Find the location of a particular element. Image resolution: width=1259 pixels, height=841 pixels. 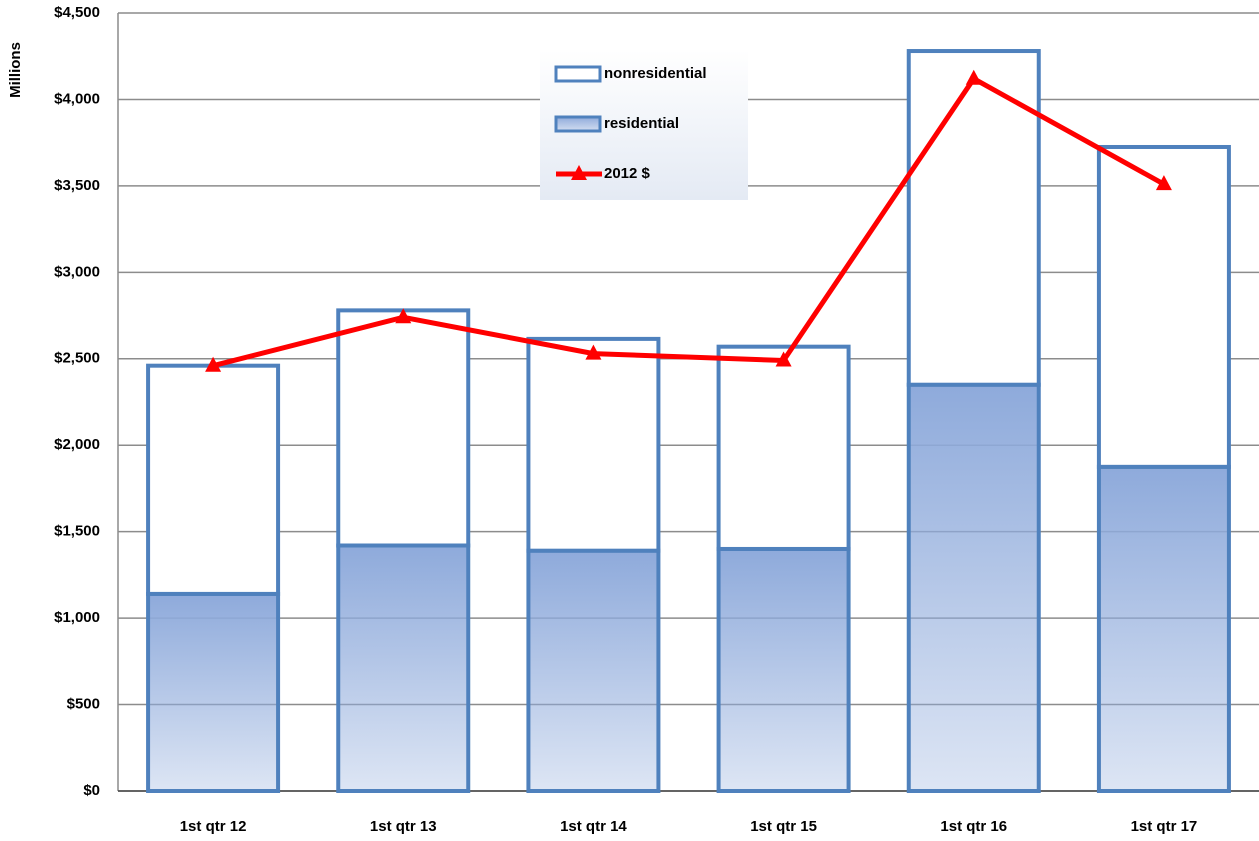

y-tick-label: $2,000 is located at coordinates (77, 444).